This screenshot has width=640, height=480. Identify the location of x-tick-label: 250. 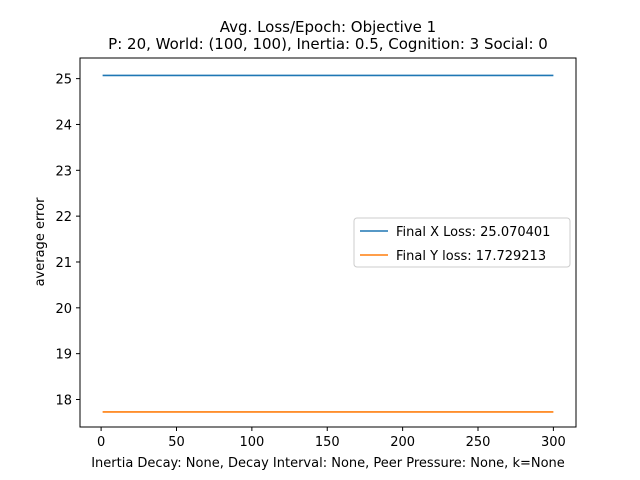
(478, 442).